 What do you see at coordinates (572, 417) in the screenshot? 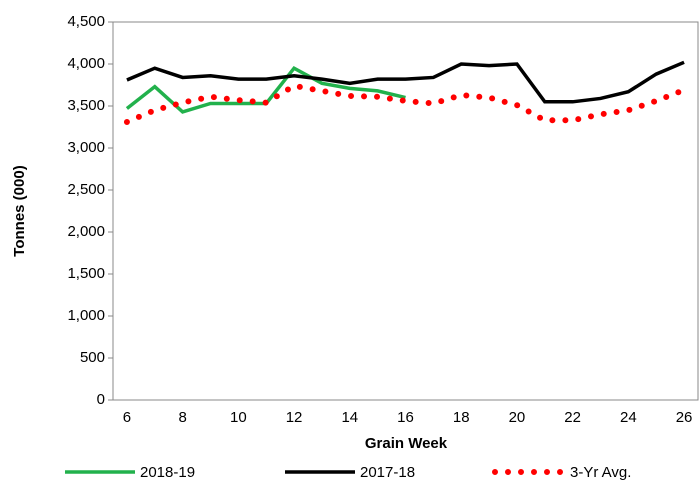
I see `x-tick-label: 22` at bounding box center [572, 417].